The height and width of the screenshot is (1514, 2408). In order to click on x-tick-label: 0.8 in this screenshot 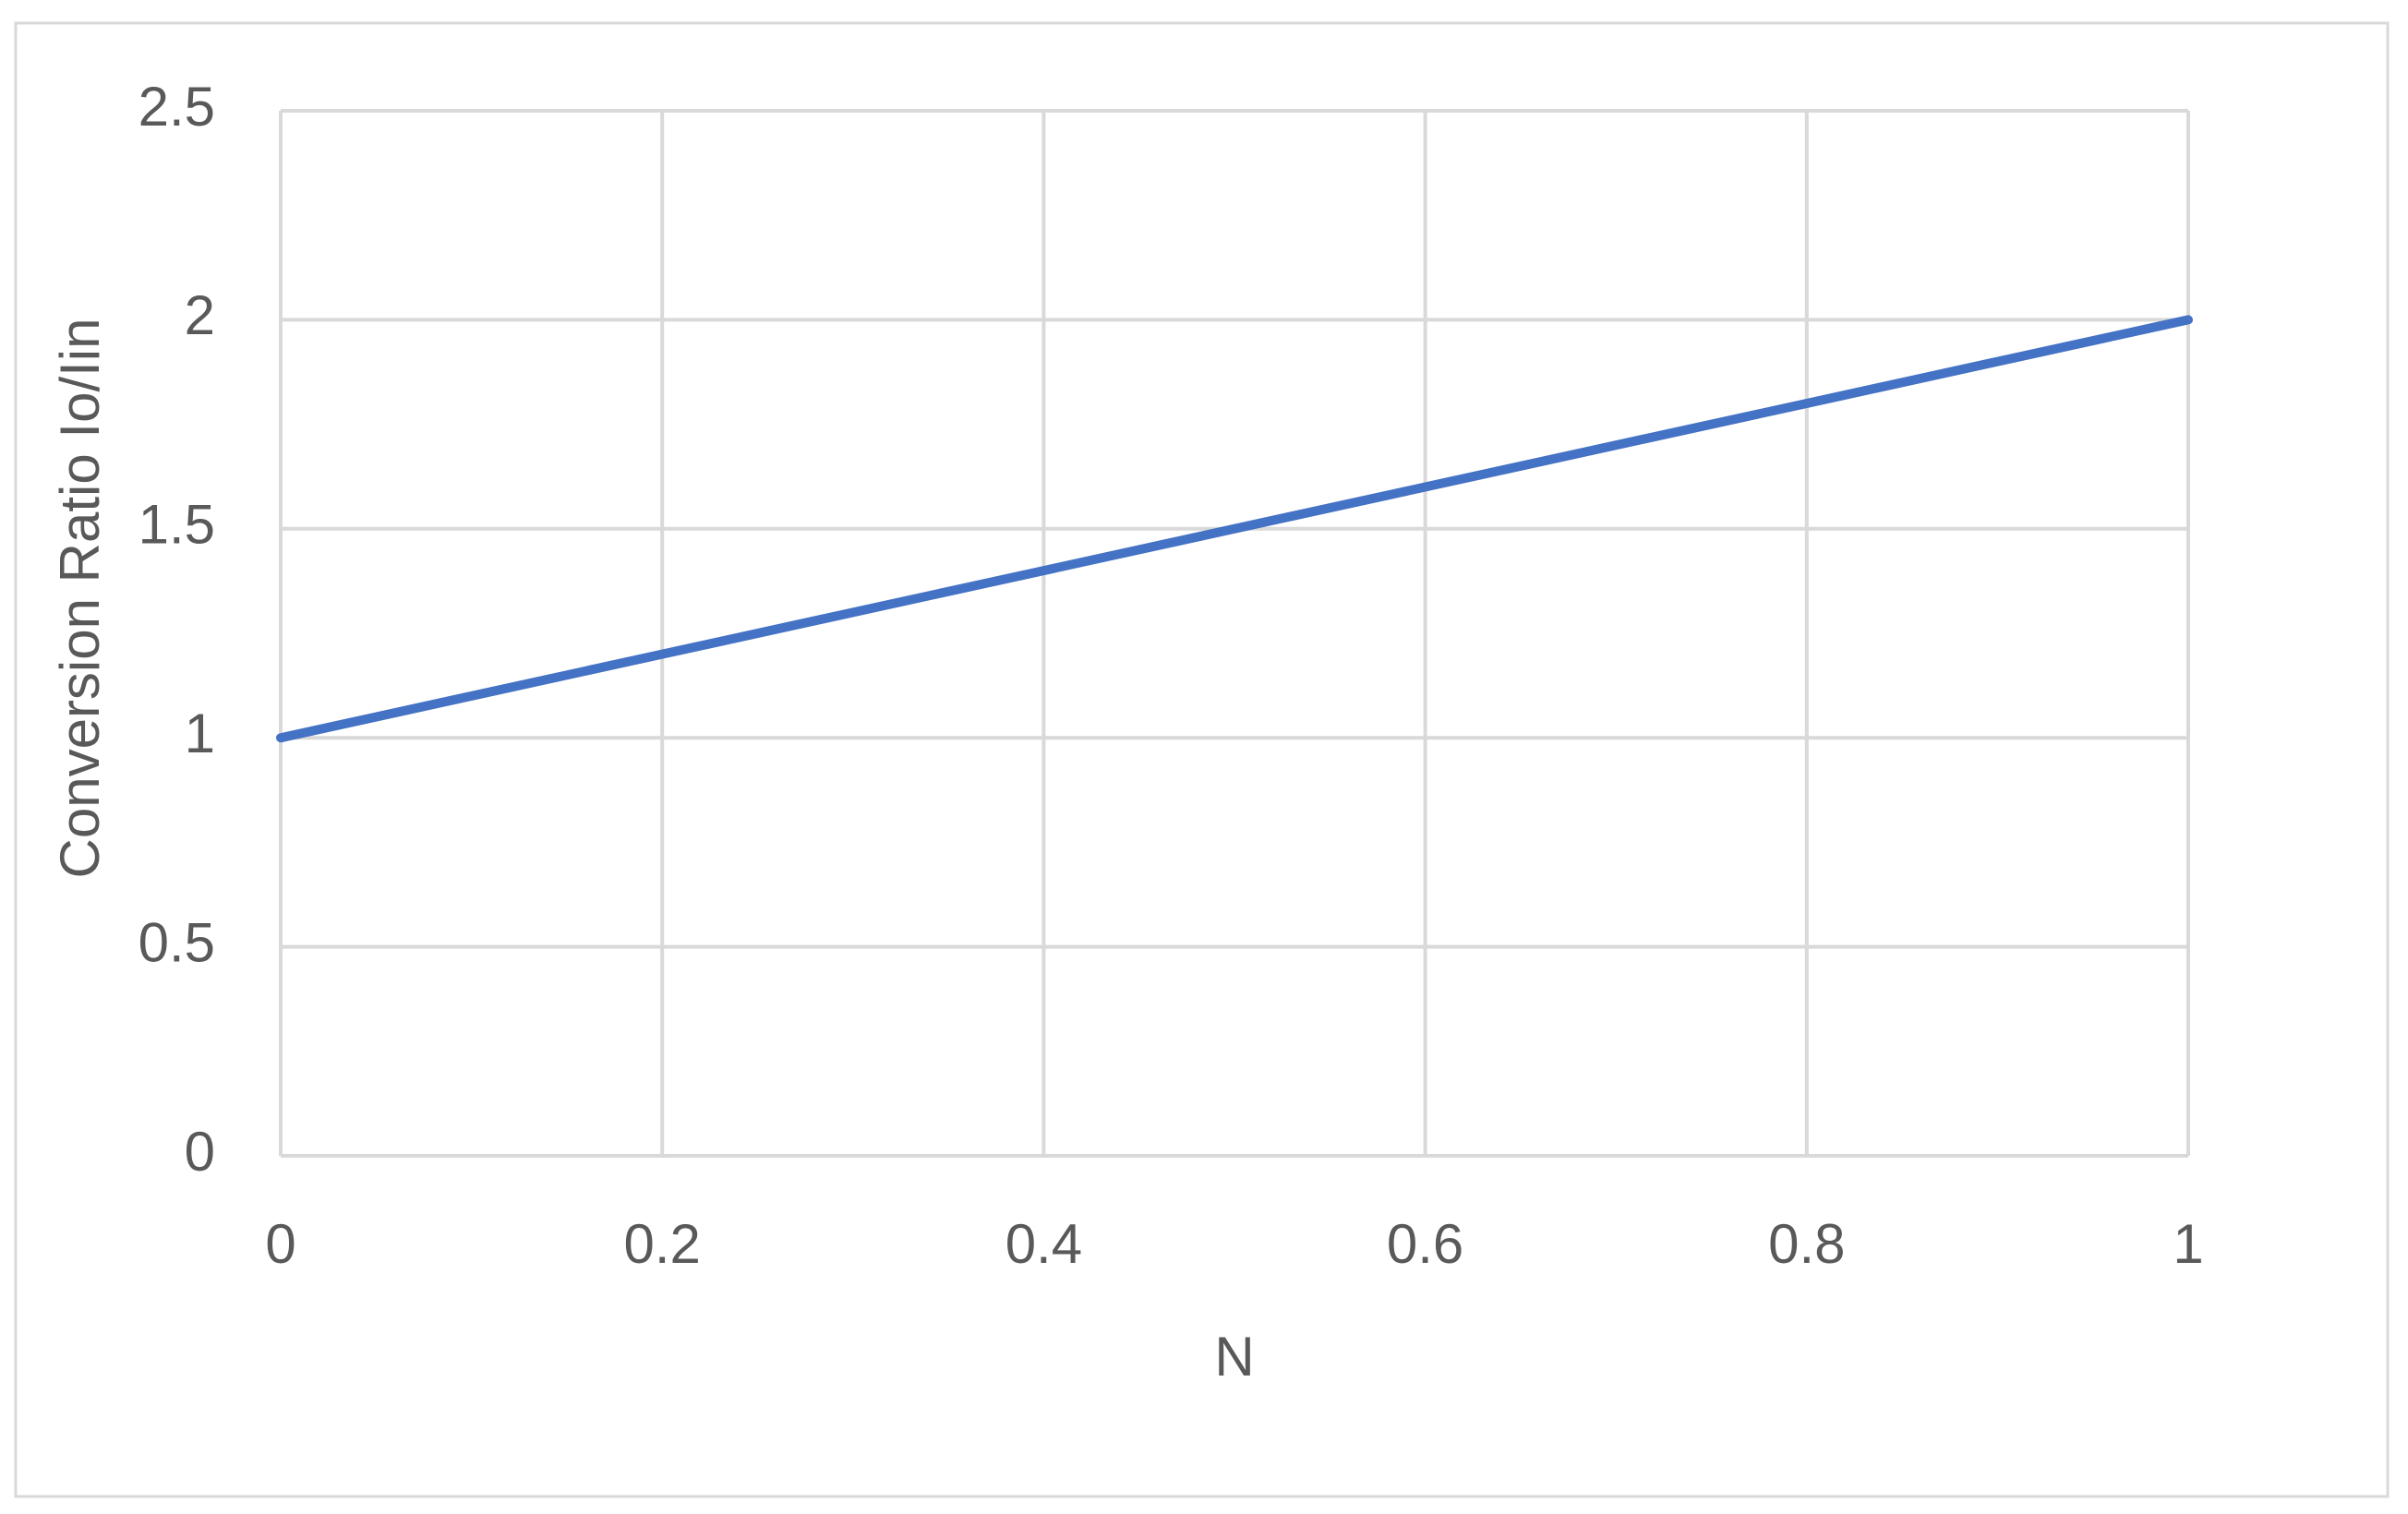, I will do `click(1806, 1244)`.